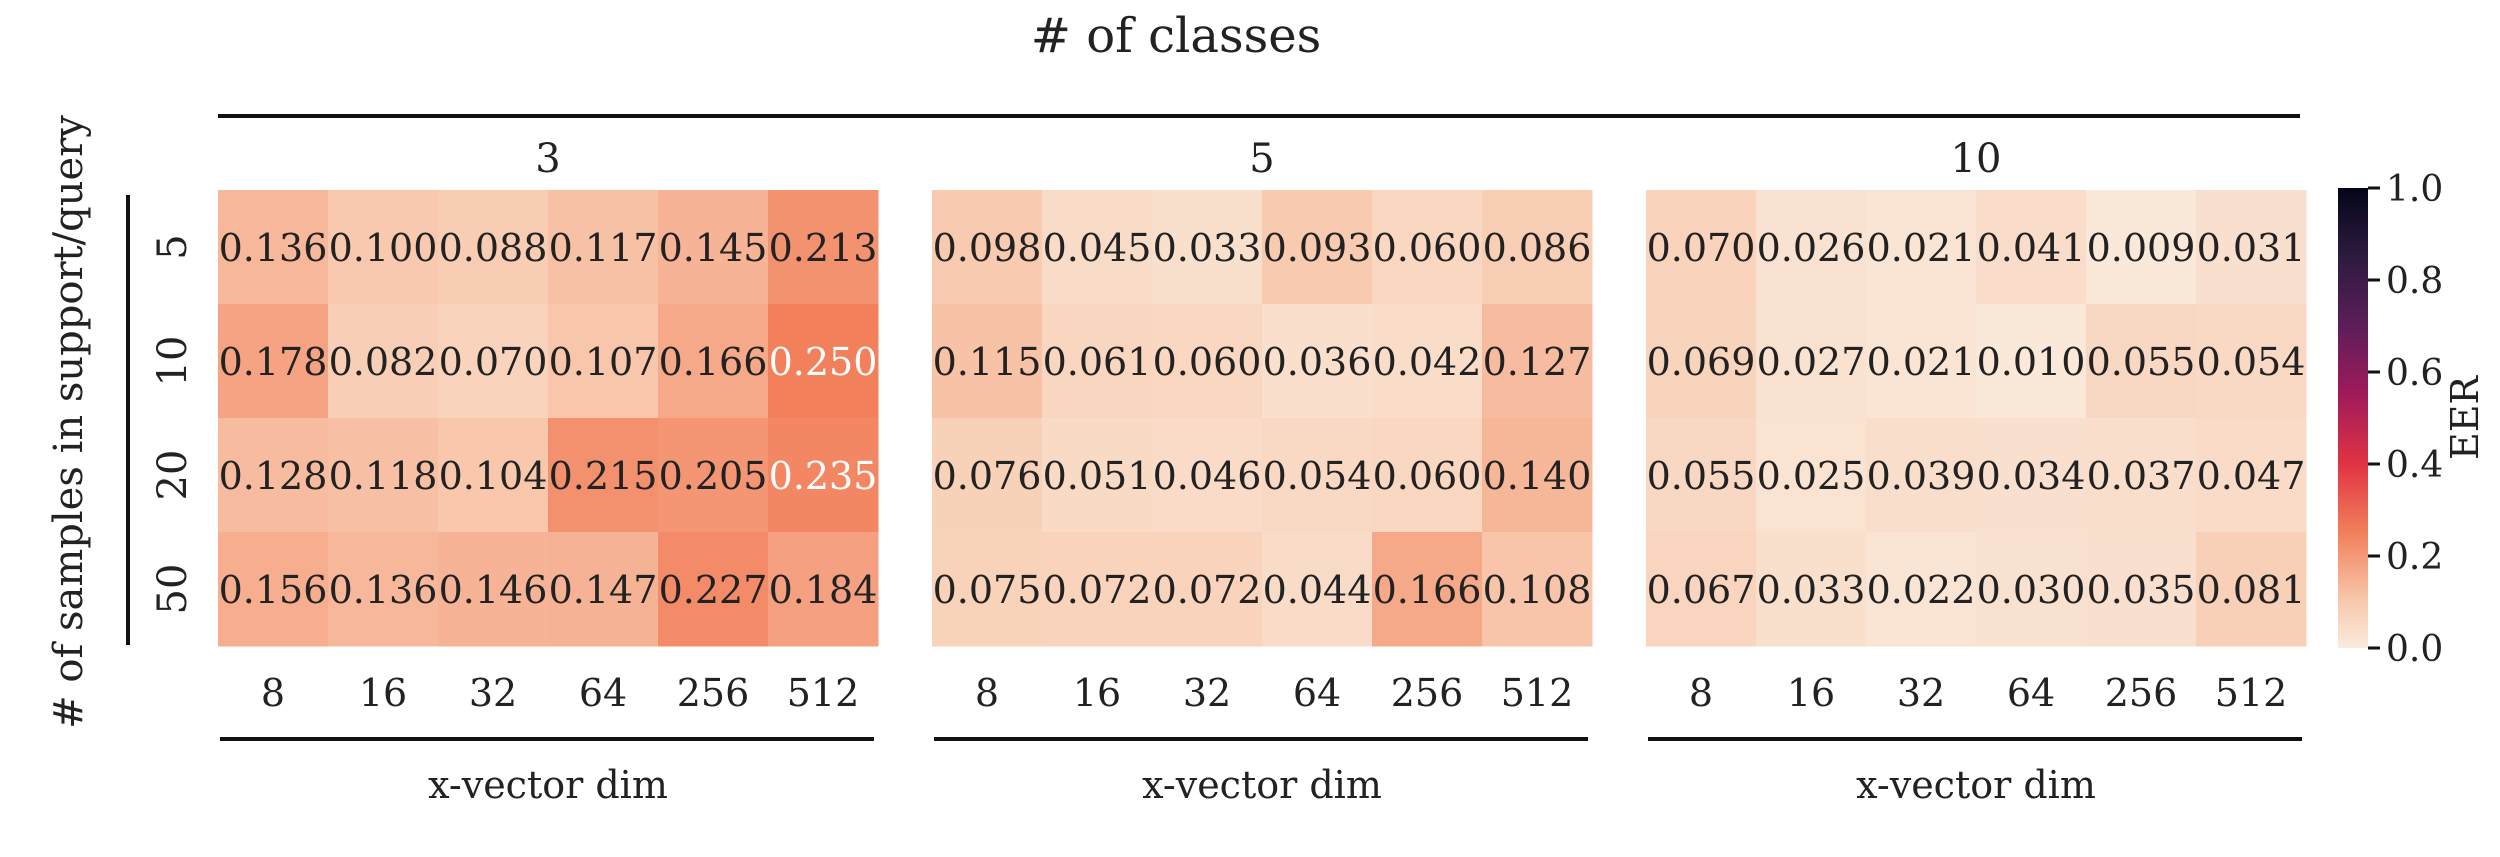 The width and height of the screenshot is (2500, 857). Describe the element at coordinates (2414, 649) in the screenshot. I see `colorbar-tick-label: 0.0` at that location.